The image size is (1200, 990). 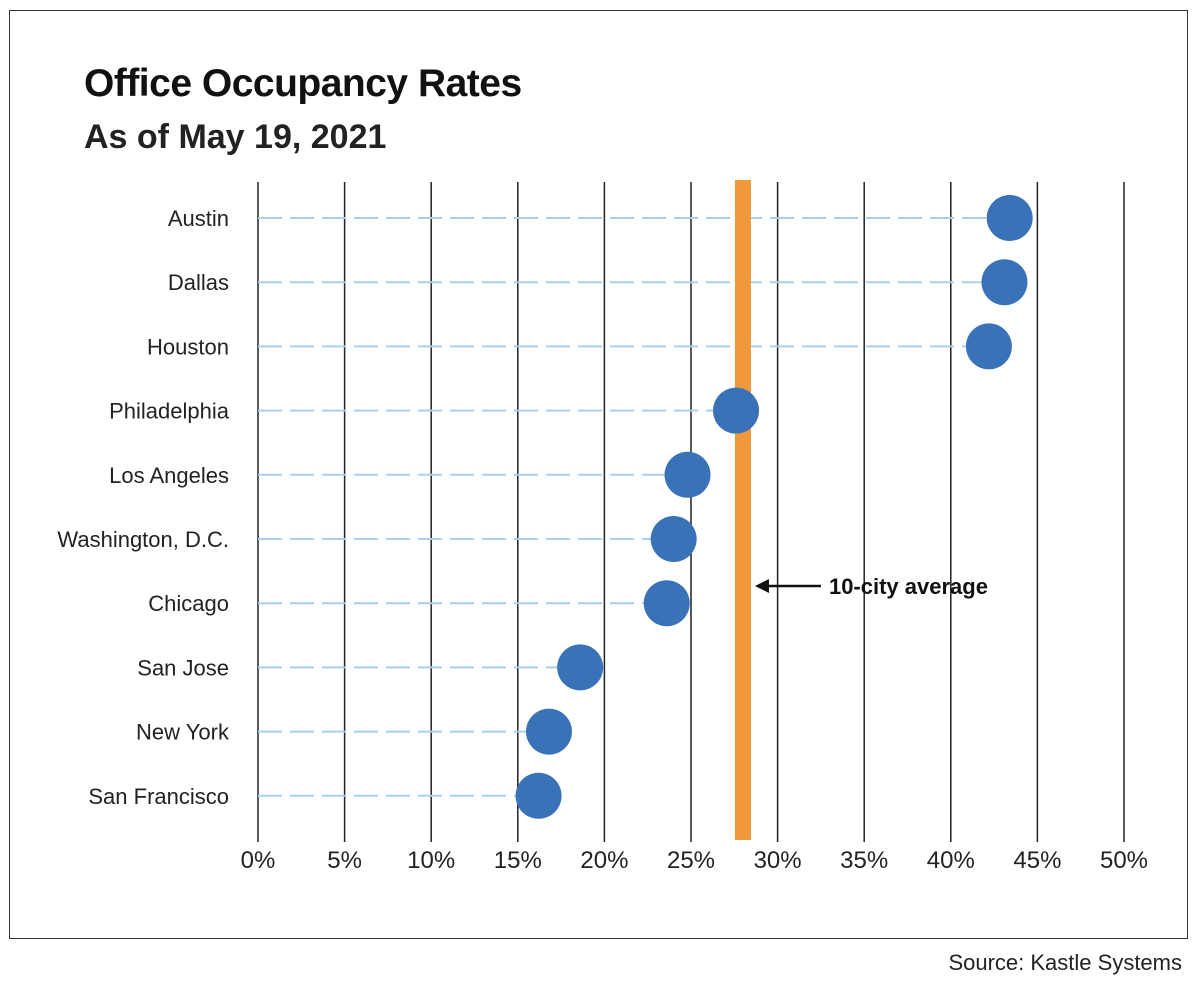 I want to click on category-label: Austin, so click(x=198, y=218).